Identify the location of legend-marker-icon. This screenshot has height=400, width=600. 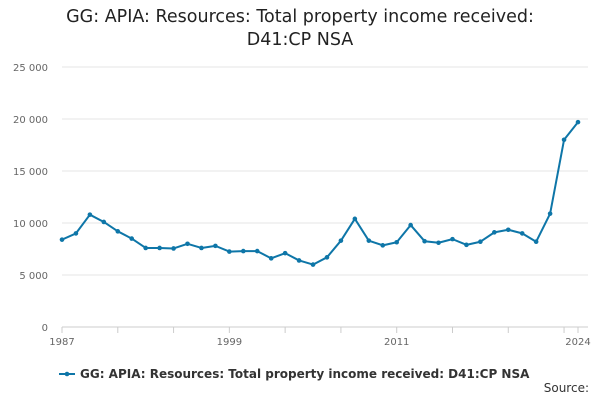
(67, 374).